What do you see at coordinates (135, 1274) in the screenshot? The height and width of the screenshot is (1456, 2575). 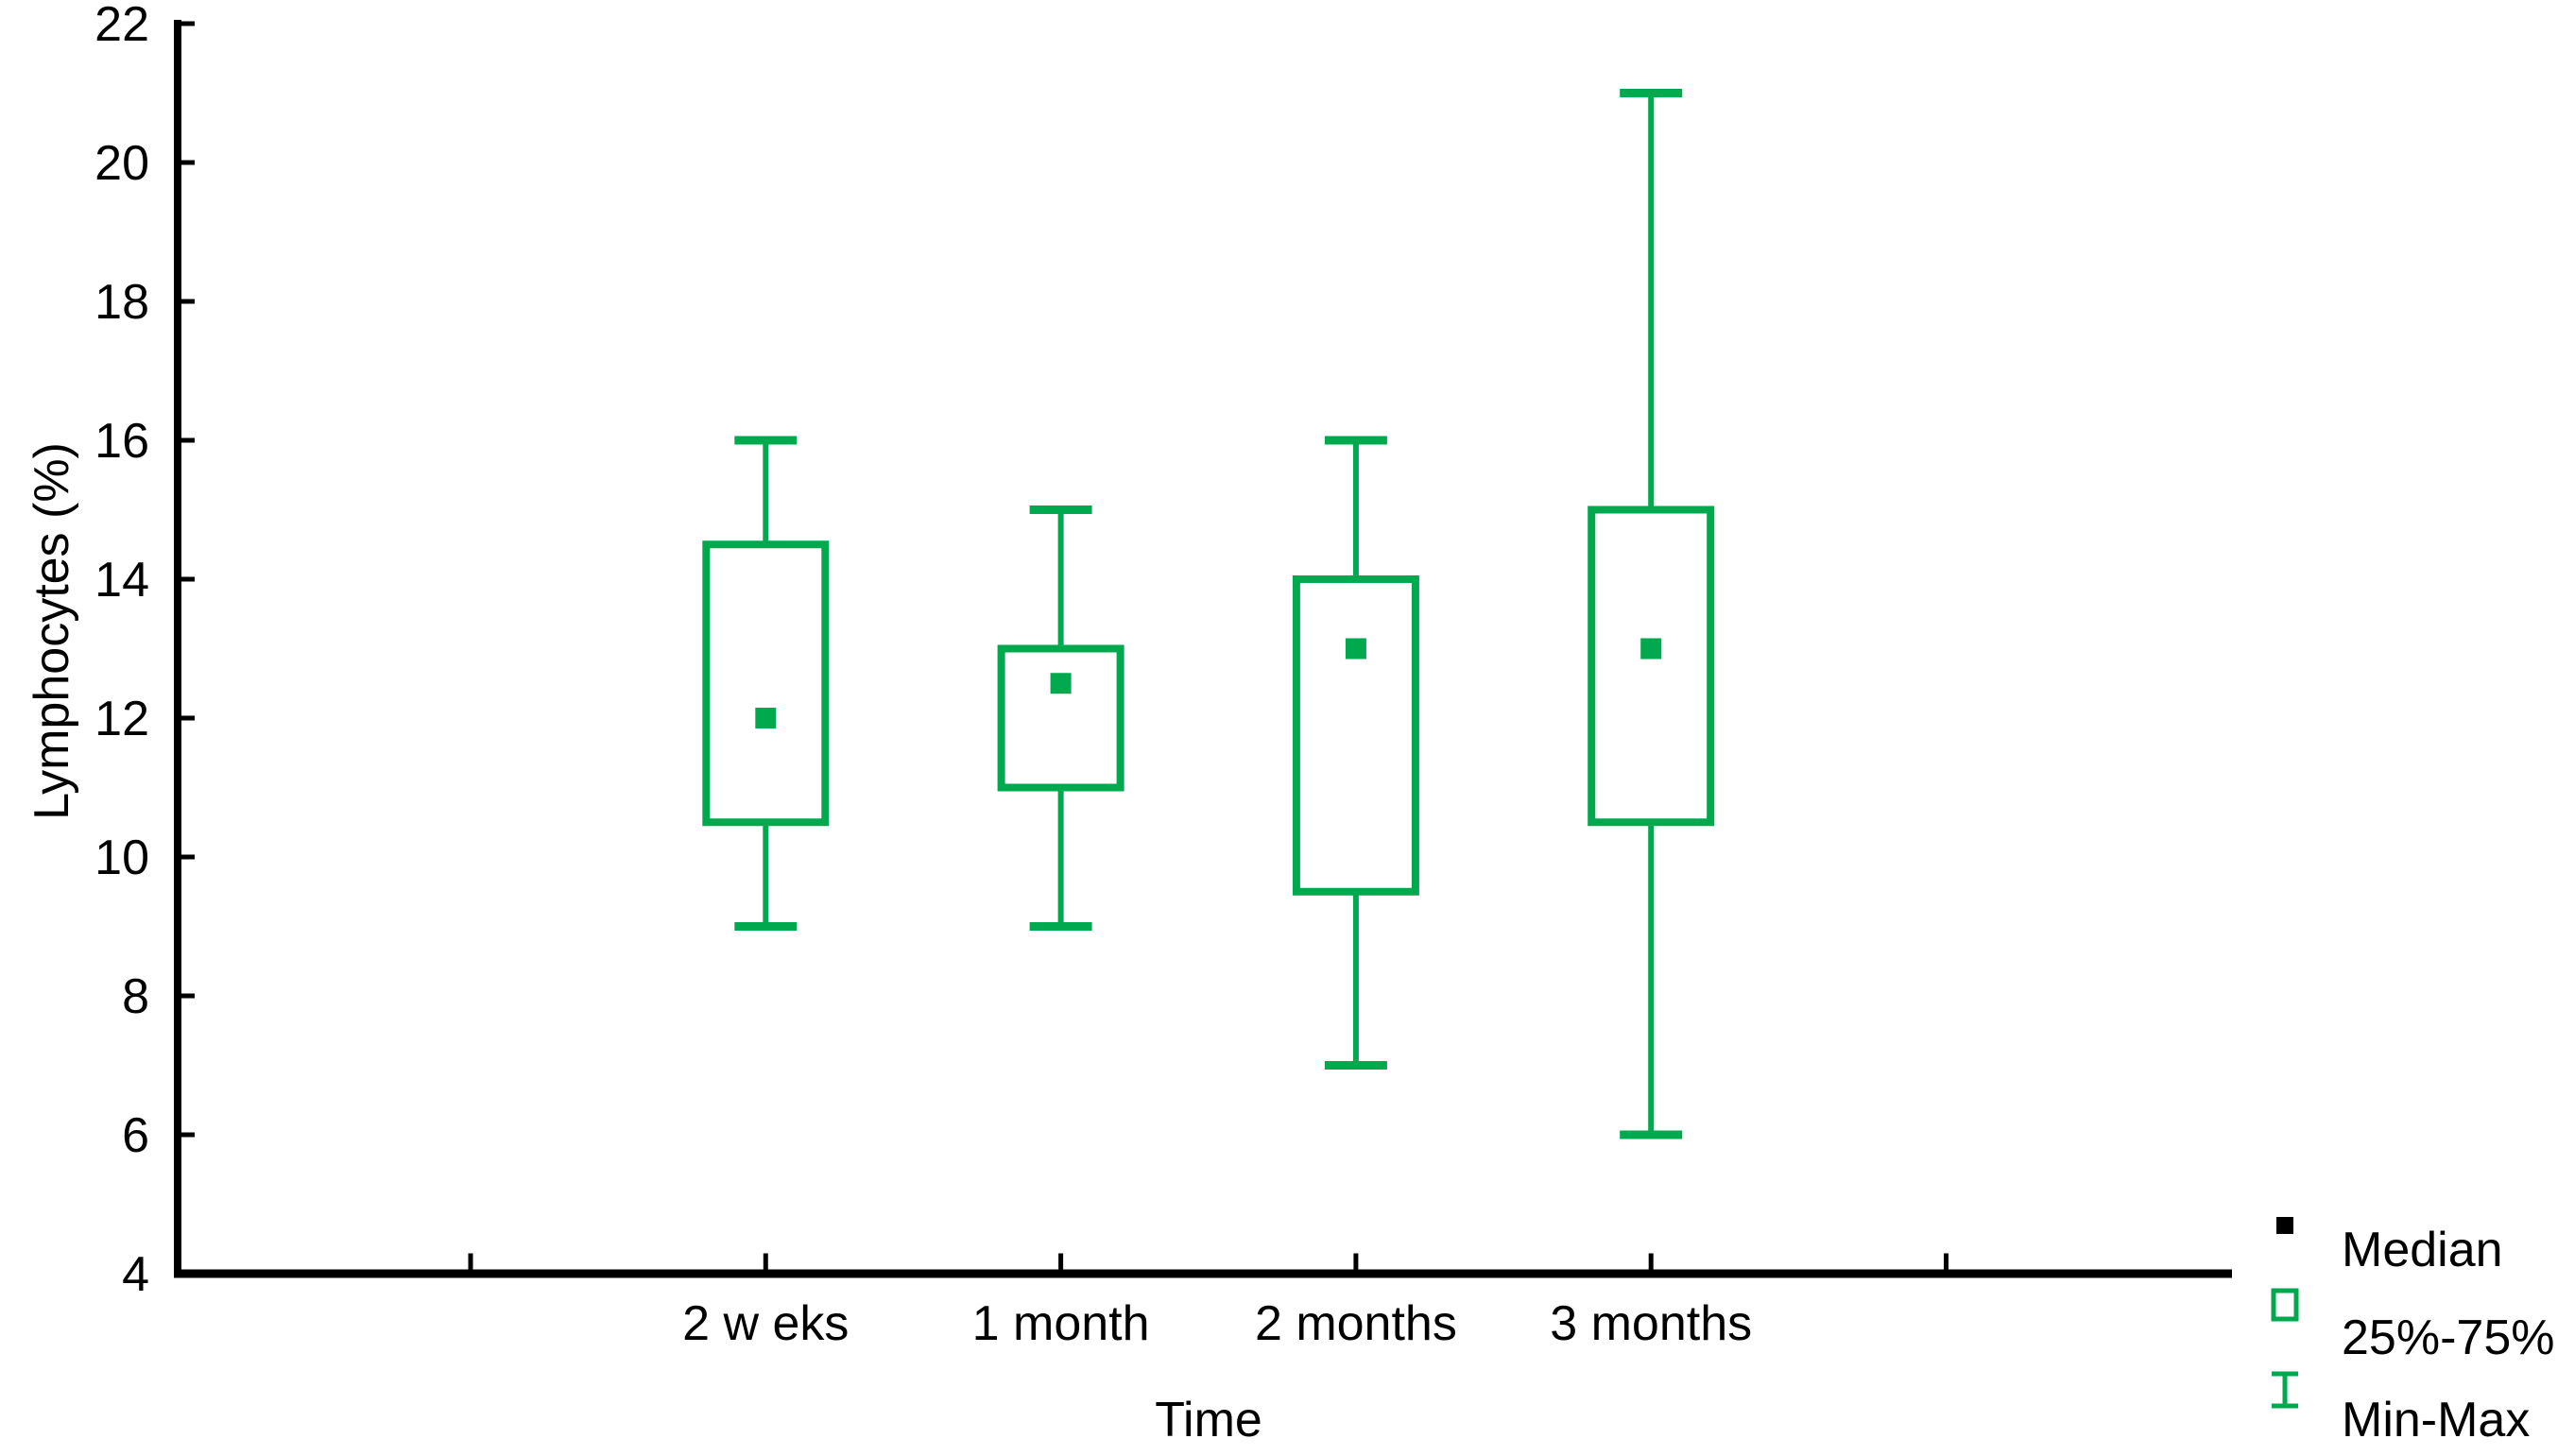 I see `y-tick-label: 4` at bounding box center [135, 1274].